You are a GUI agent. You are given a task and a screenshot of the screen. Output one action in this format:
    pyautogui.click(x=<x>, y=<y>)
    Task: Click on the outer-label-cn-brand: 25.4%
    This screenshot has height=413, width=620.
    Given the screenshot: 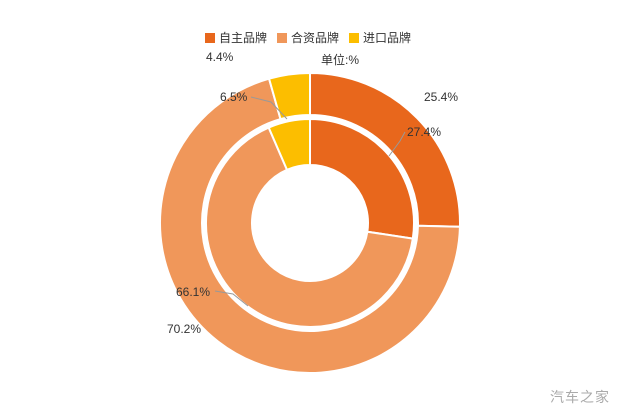 What is the action you would take?
    pyautogui.click(x=441, y=97)
    